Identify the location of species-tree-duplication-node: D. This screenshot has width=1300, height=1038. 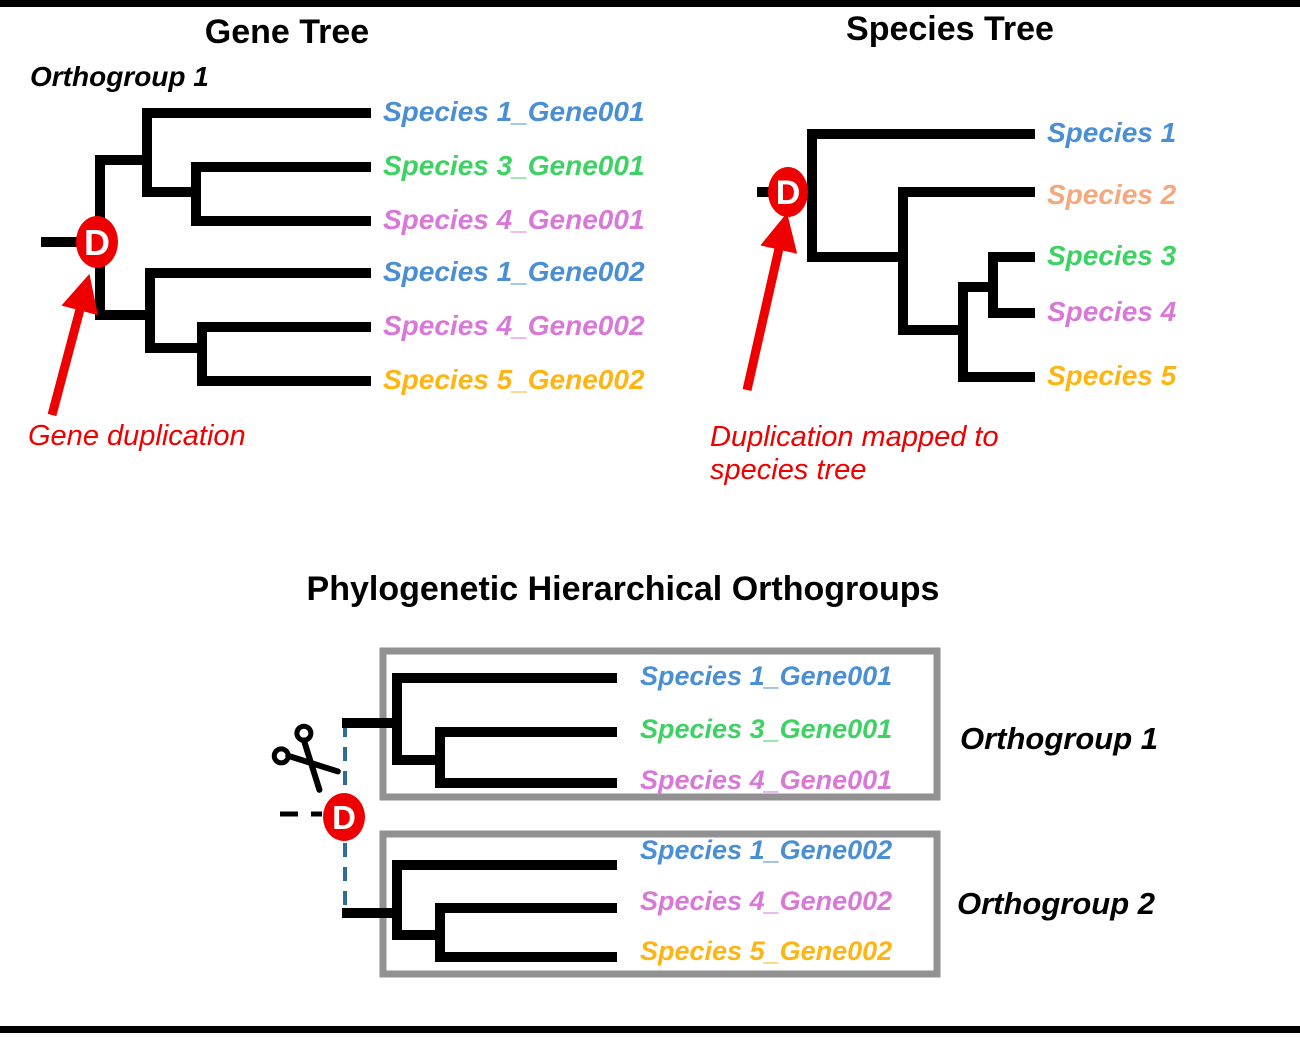
(788, 192).